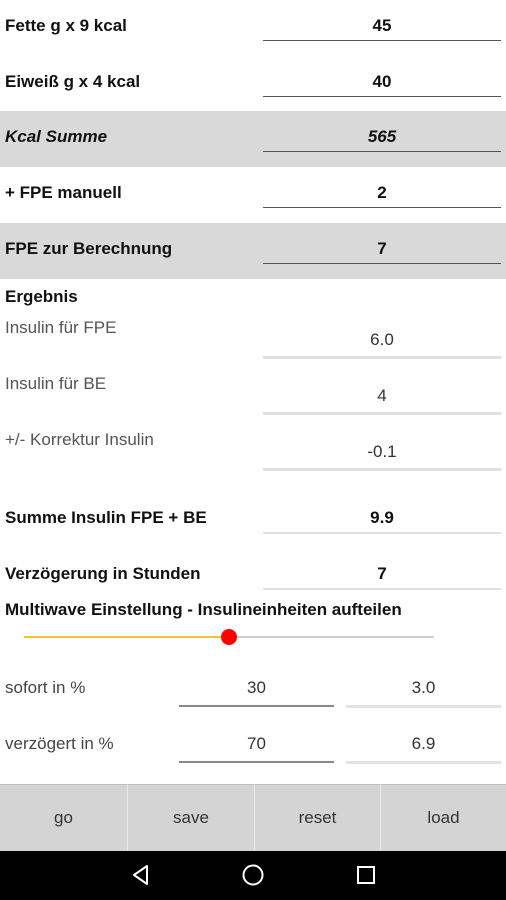 The width and height of the screenshot is (506, 900). Describe the element at coordinates (423, 706) in the screenshot. I see `sofort-units-underline` at that location.